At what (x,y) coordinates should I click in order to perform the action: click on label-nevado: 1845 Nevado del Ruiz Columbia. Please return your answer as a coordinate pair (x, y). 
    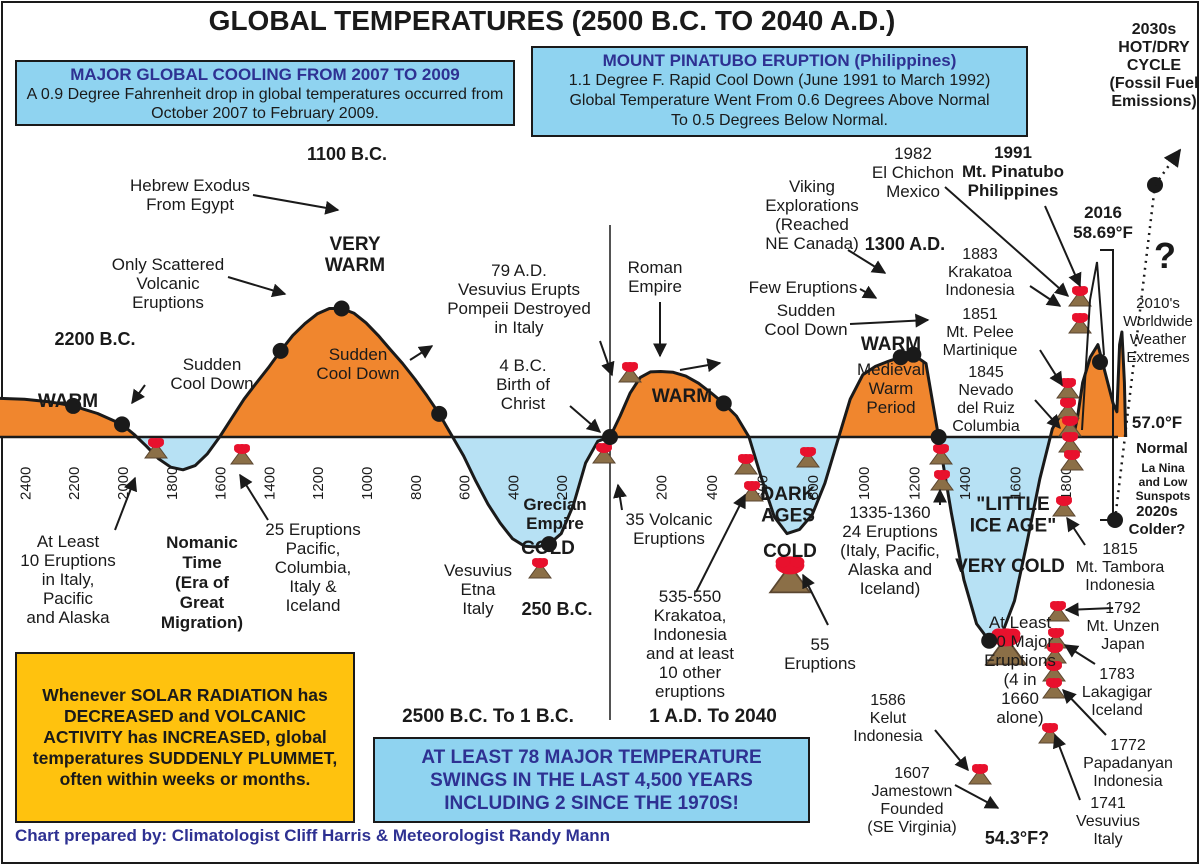
    Looking at the image, I should click on (986, 399).